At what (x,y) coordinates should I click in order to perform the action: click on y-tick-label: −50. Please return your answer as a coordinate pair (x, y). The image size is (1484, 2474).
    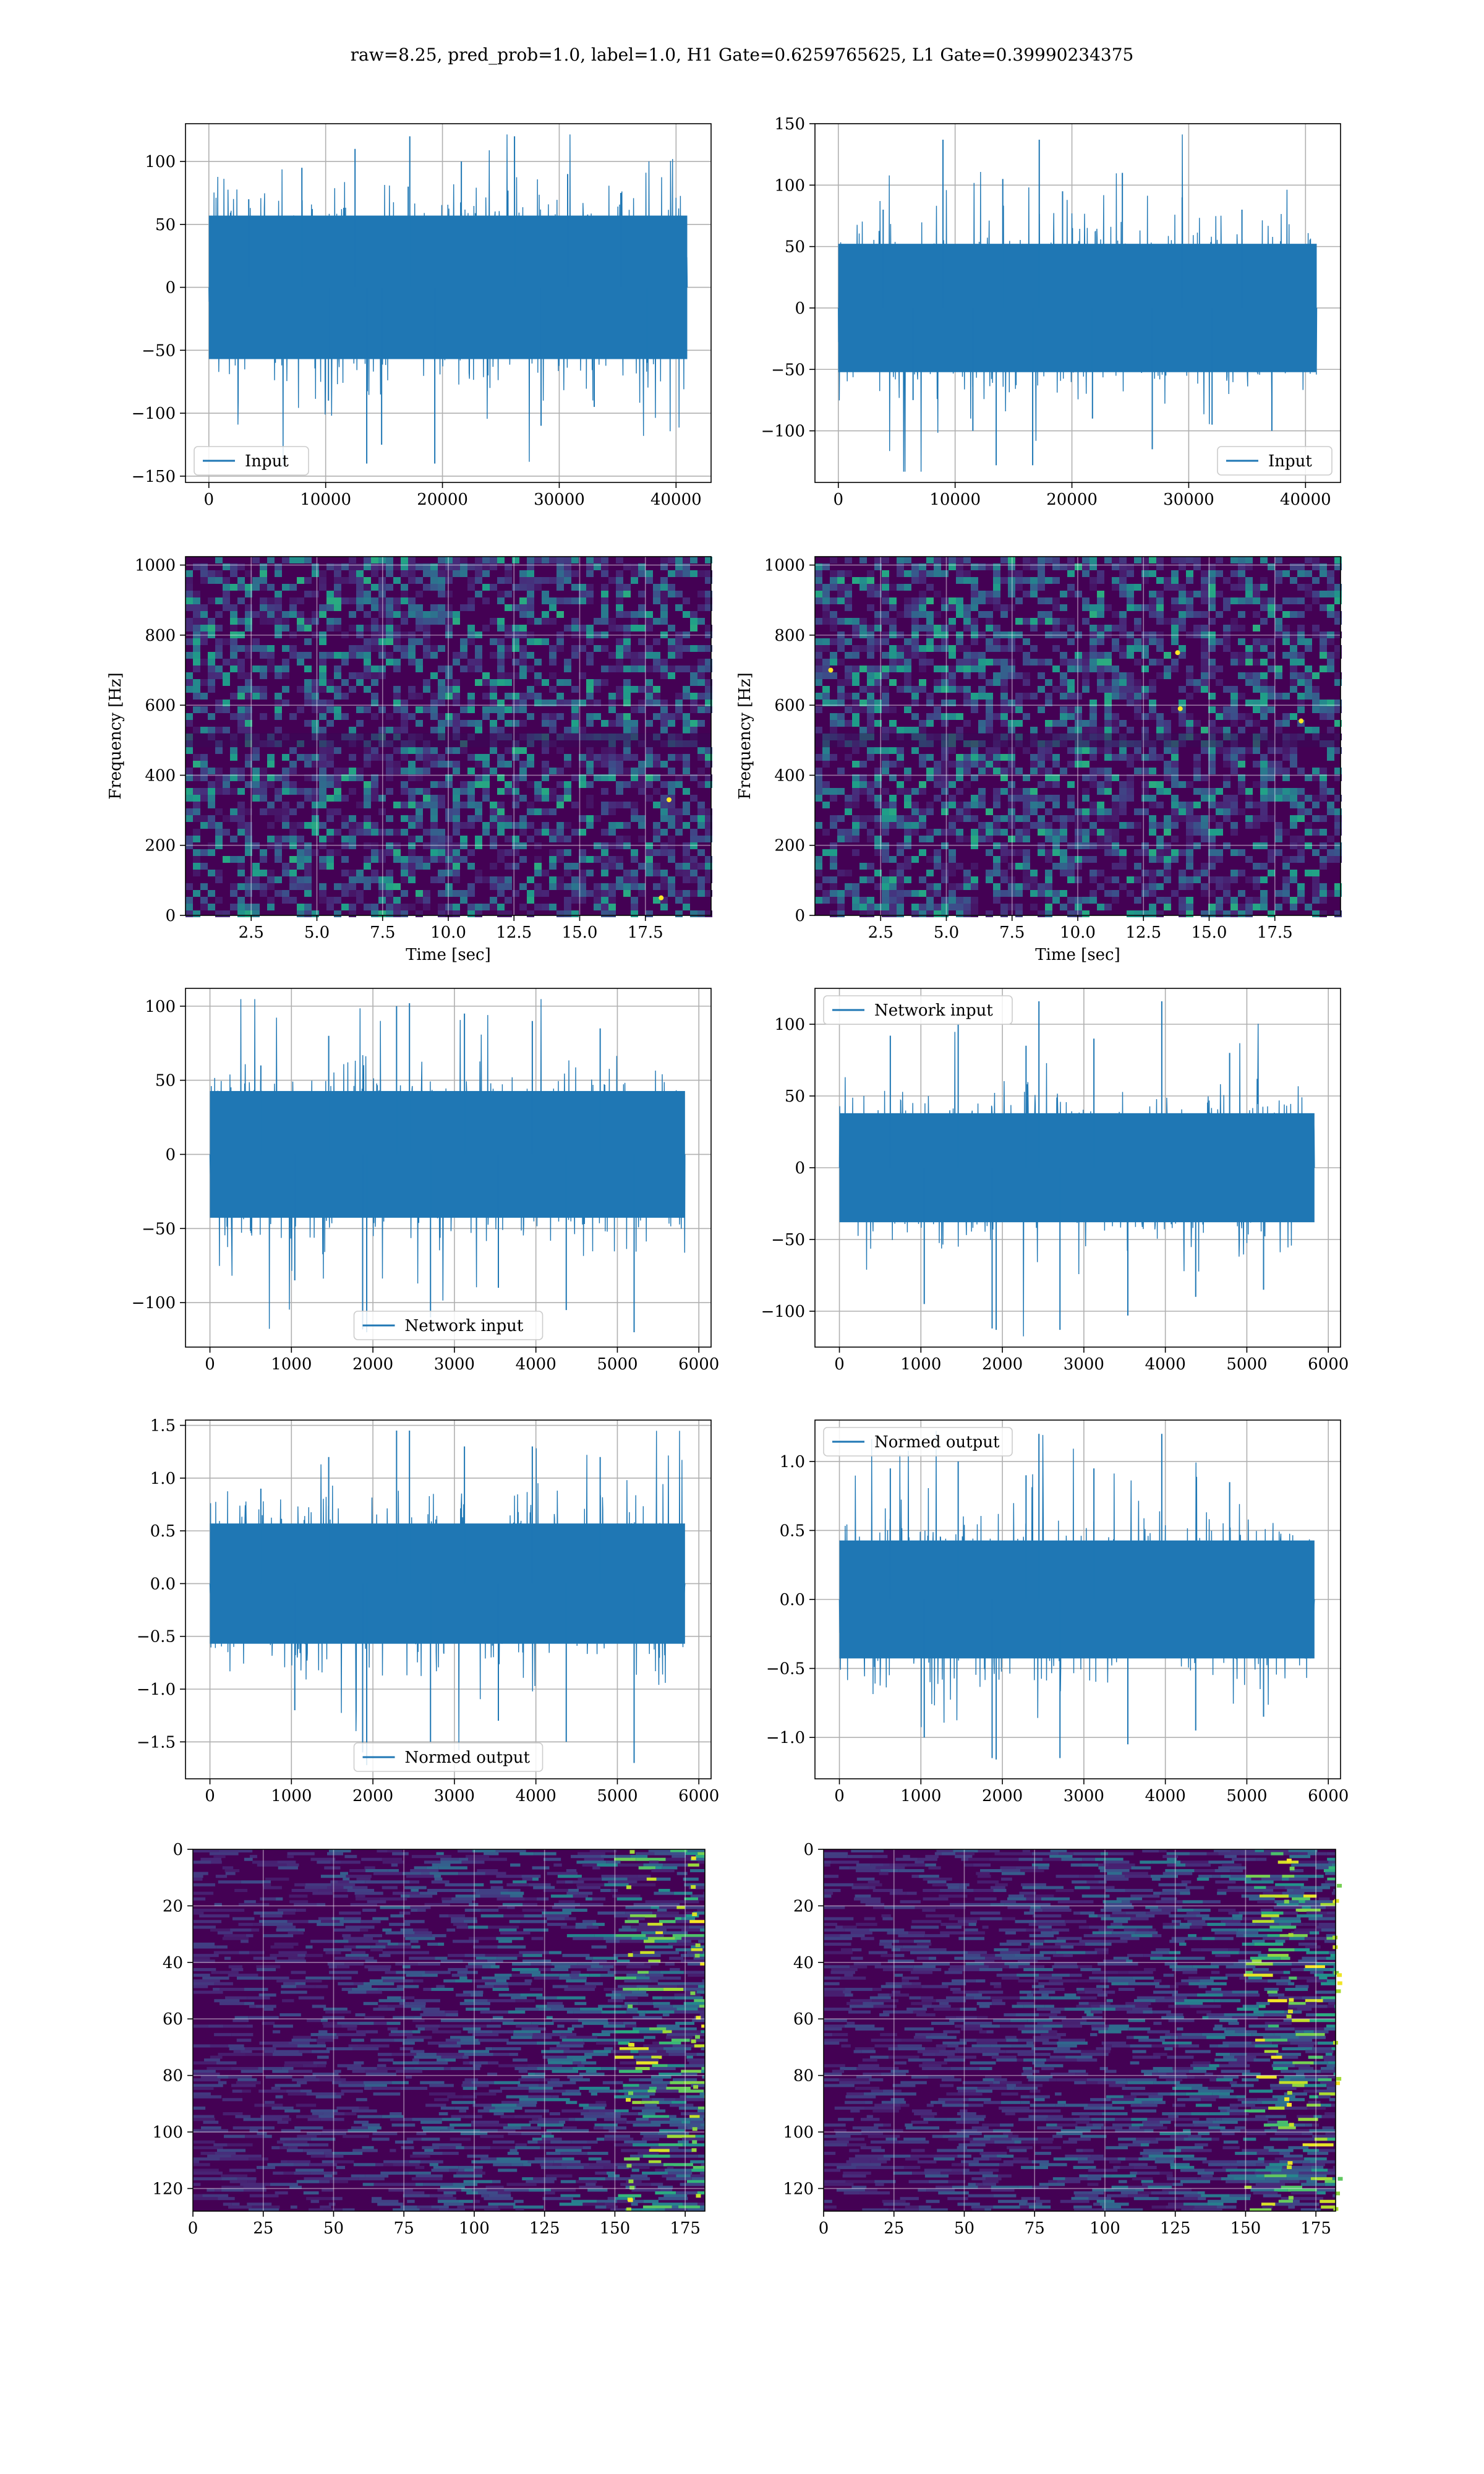
    Looking at the image, I should click on (788, 1240).